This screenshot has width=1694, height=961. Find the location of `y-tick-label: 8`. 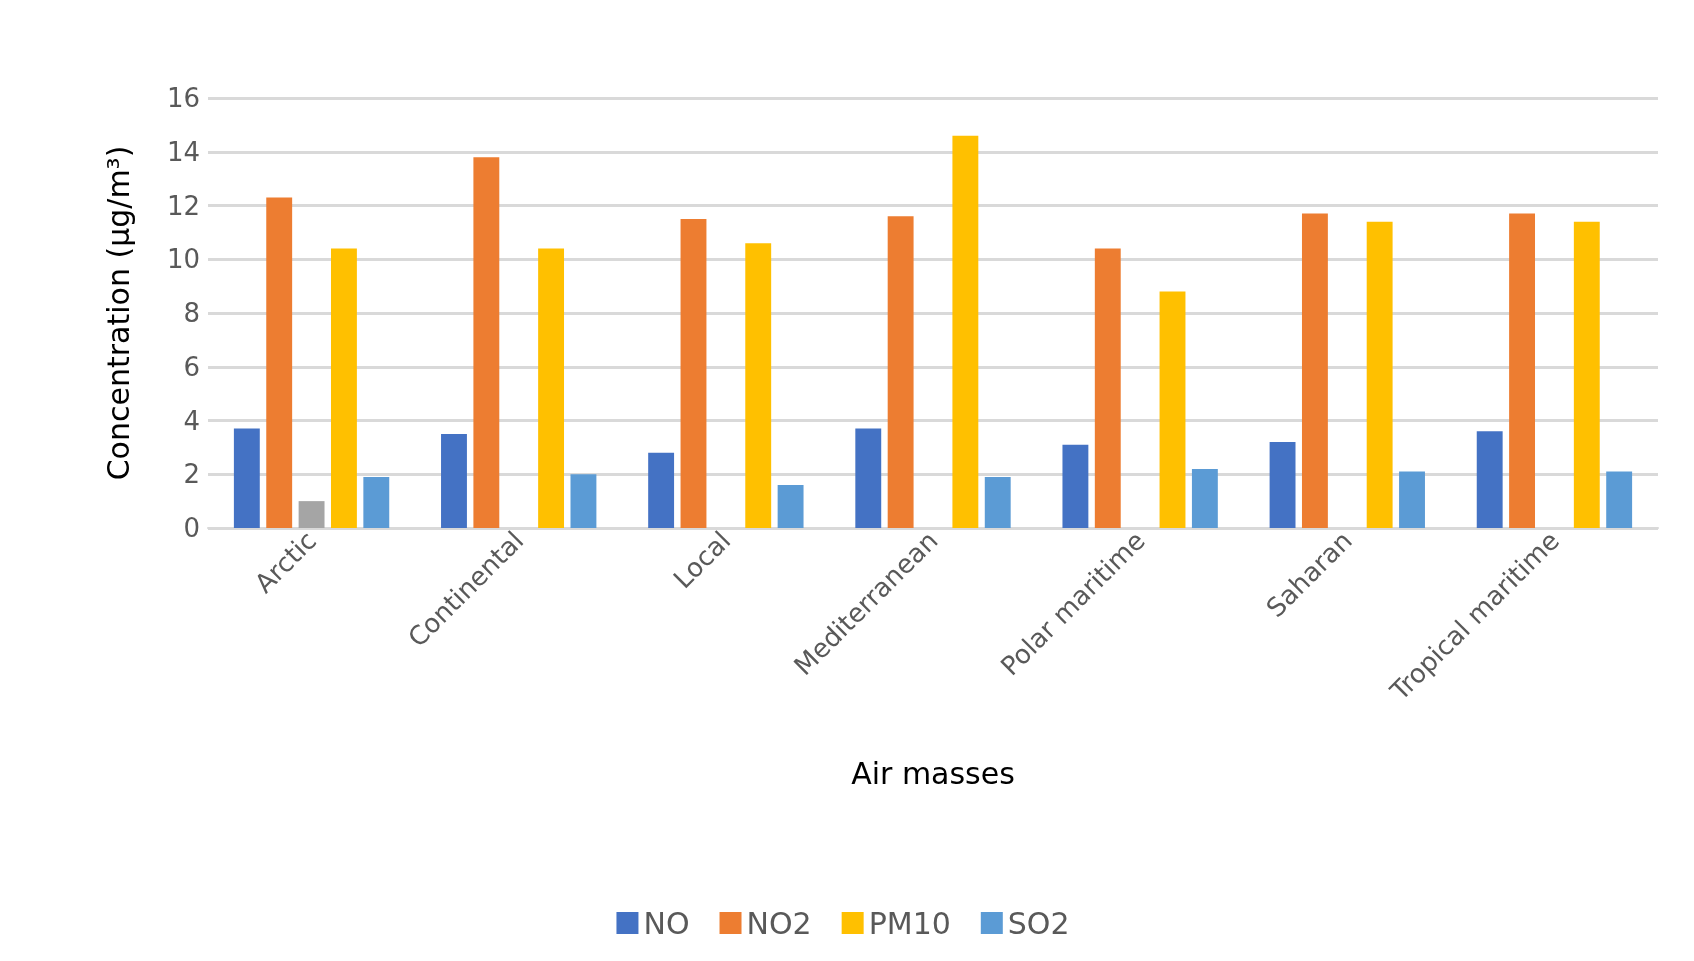

y-tick-label: 8 is located at coordinates (191, 313).